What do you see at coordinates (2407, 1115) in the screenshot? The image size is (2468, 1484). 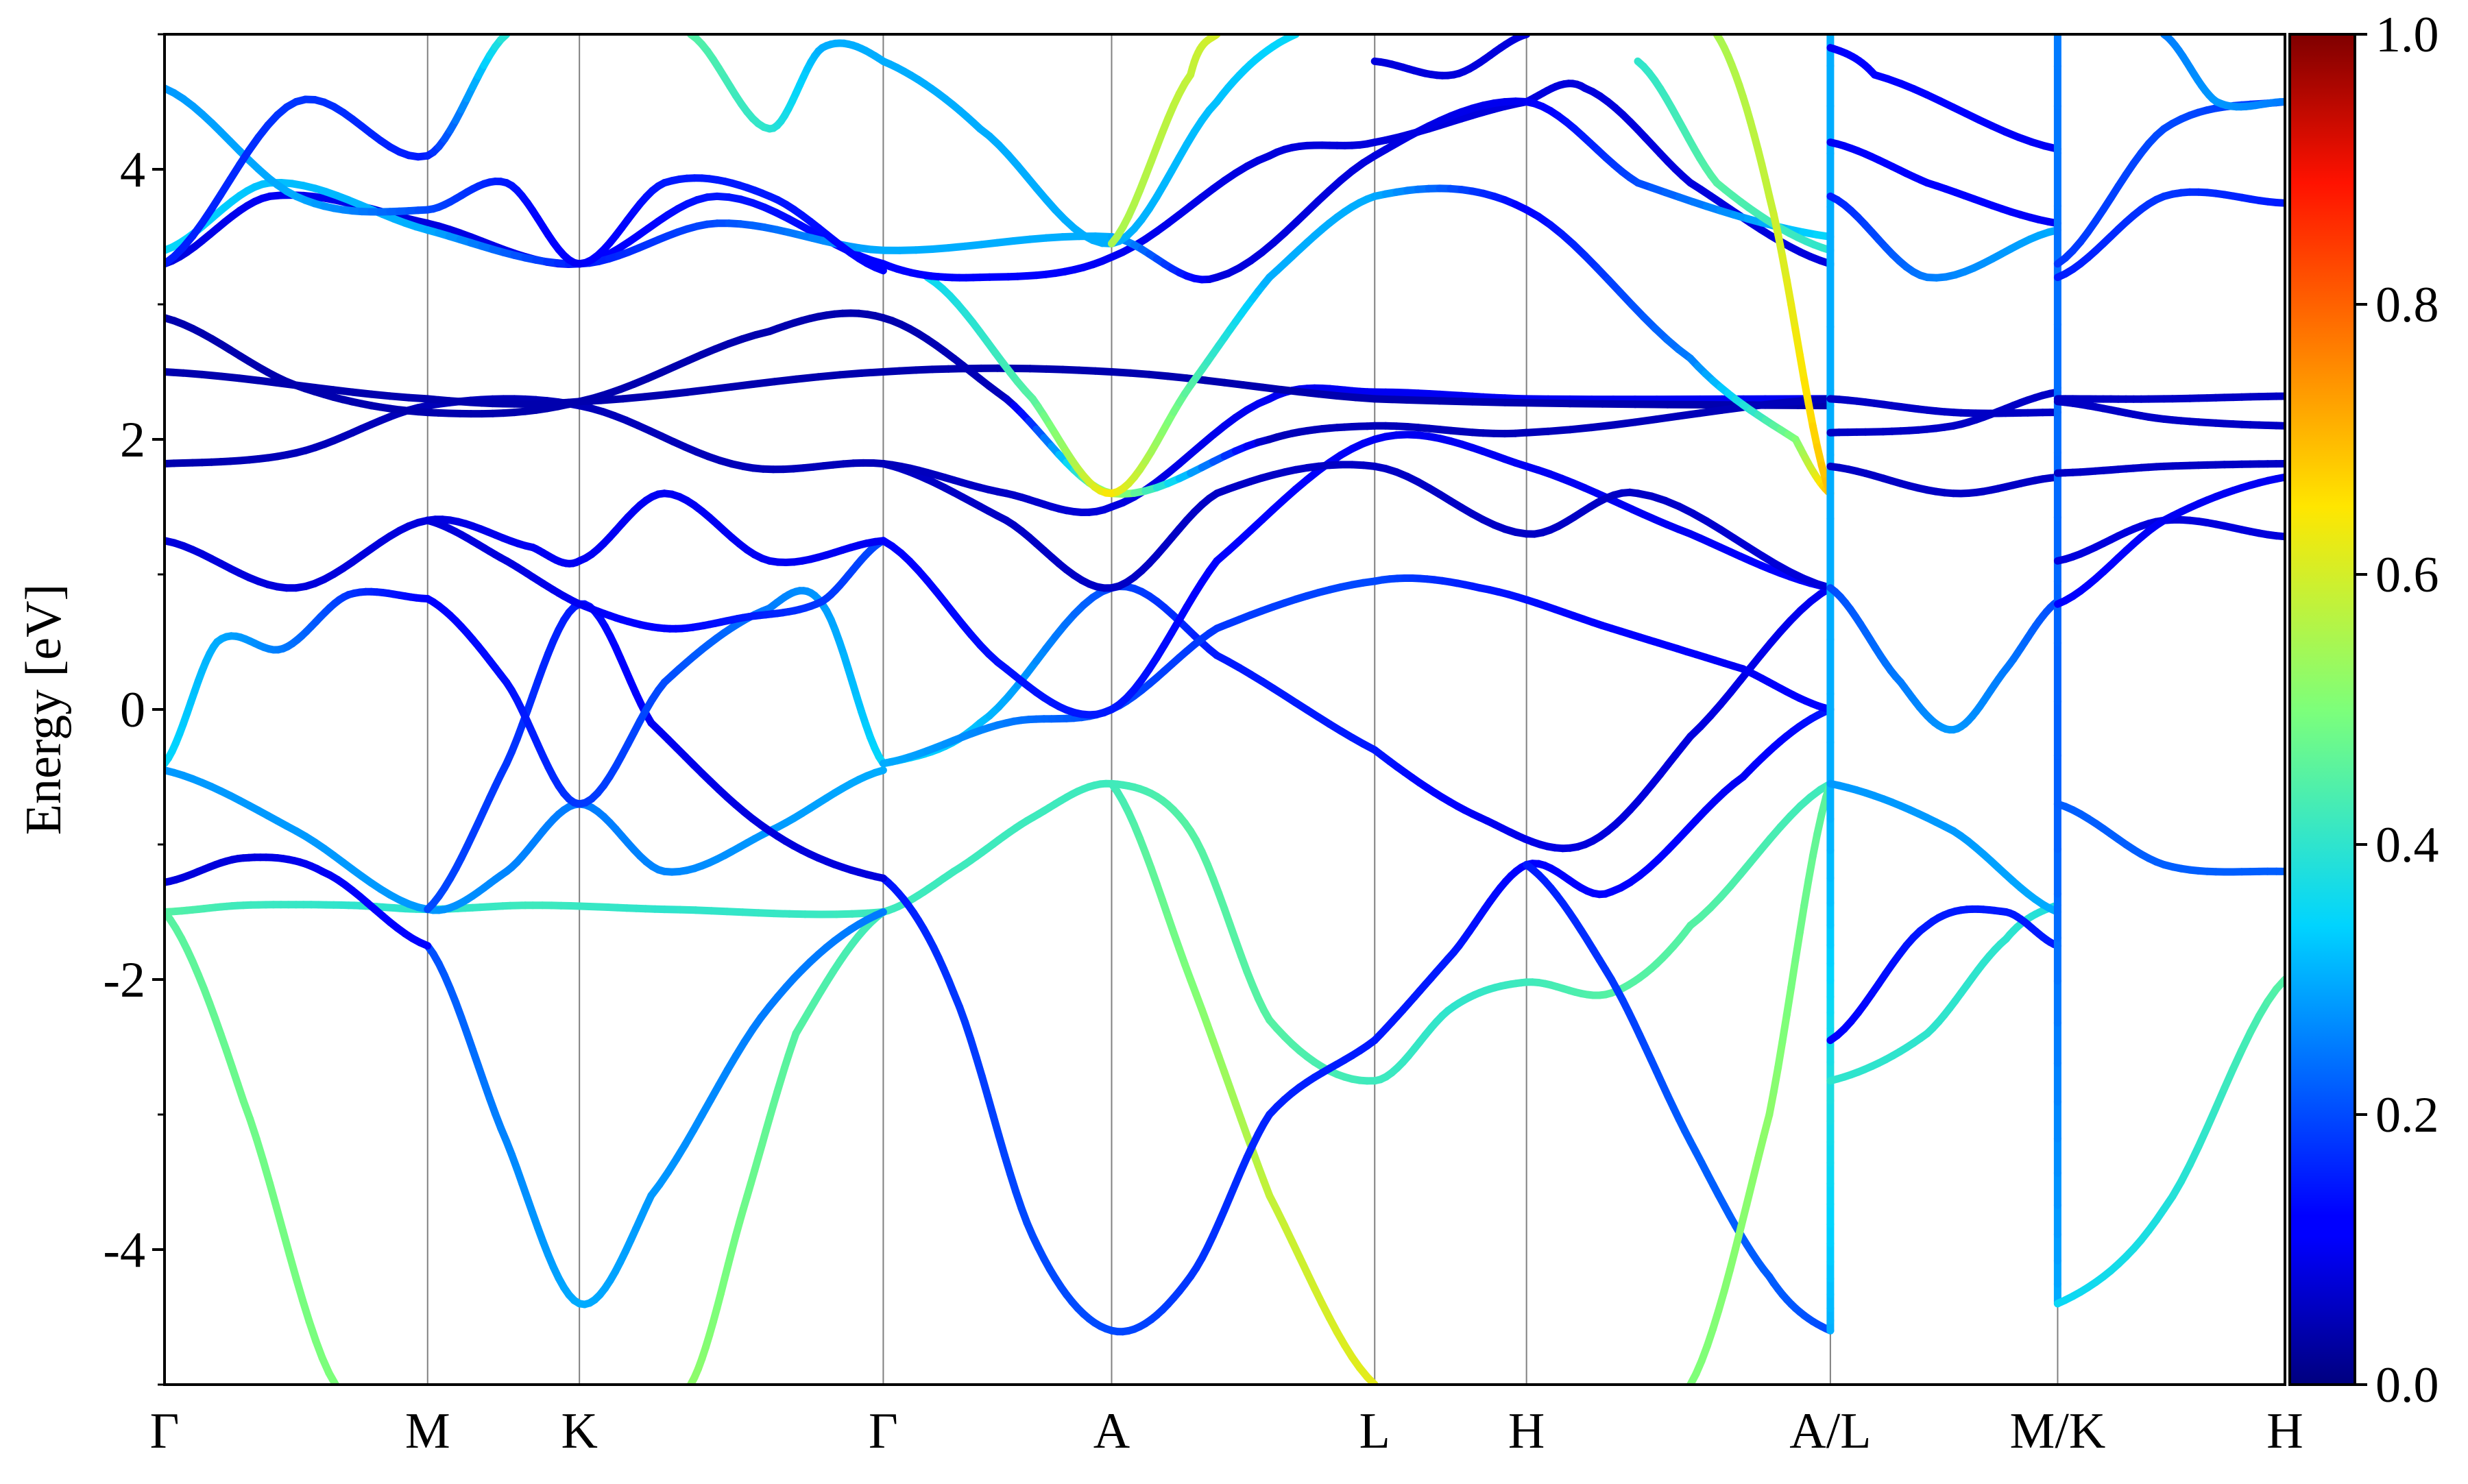 I see `colorbar-tick-label: 0.2` at bounding box center [2407, 1115].